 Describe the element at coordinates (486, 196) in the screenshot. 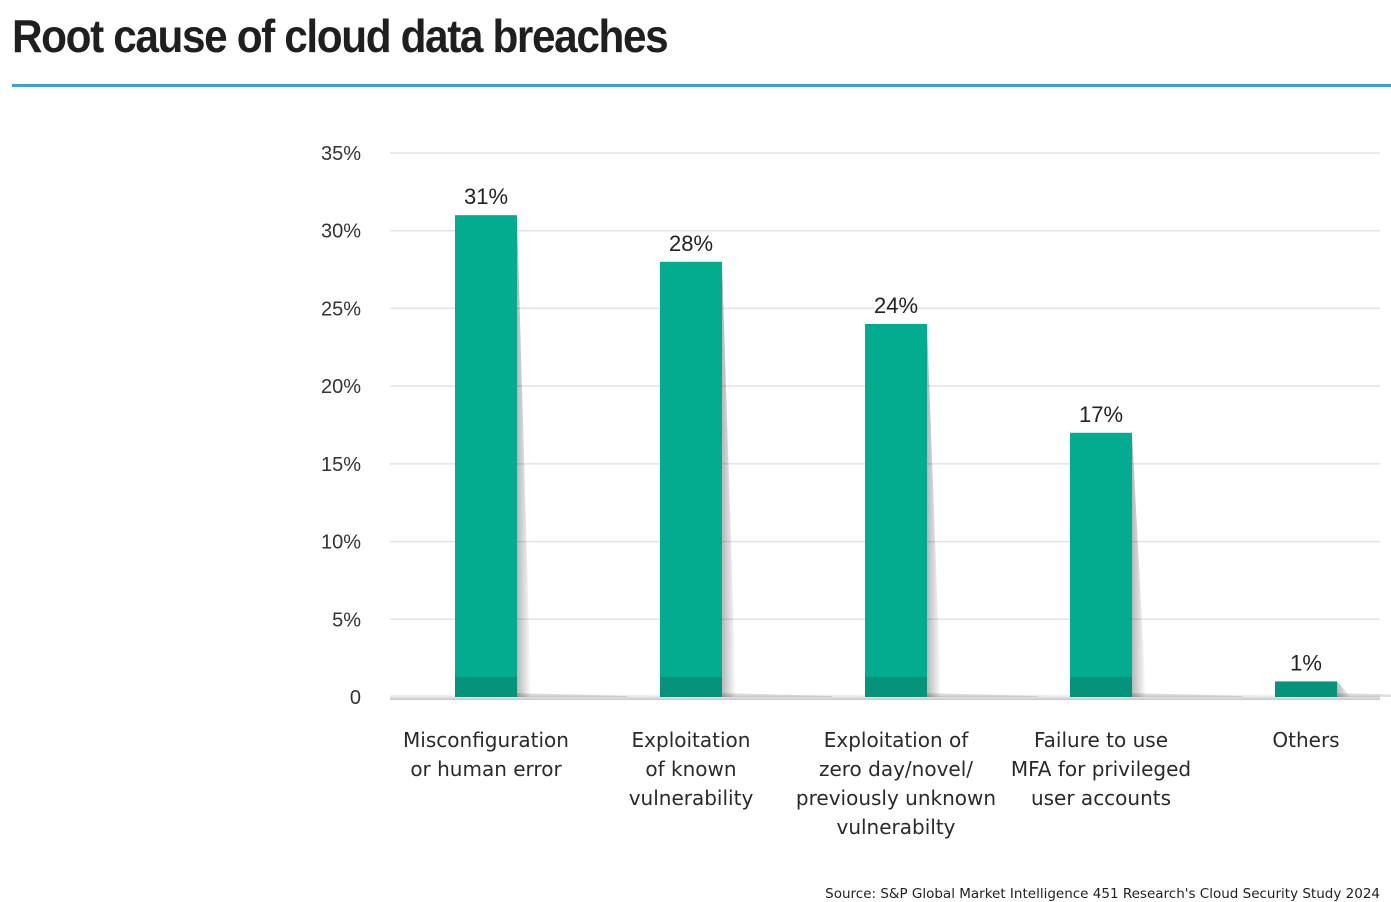

I see `data-label: 31%` at that location.